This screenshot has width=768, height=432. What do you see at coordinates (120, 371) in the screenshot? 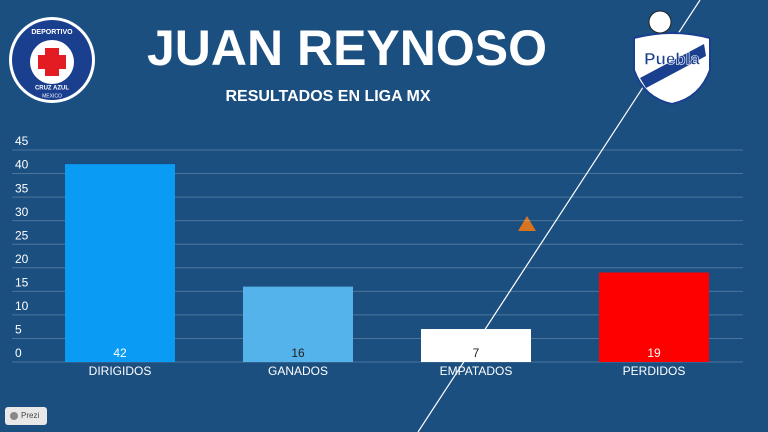
I see `x-tick-label: DIRIGIDOS` at bounding box center [120, 371].